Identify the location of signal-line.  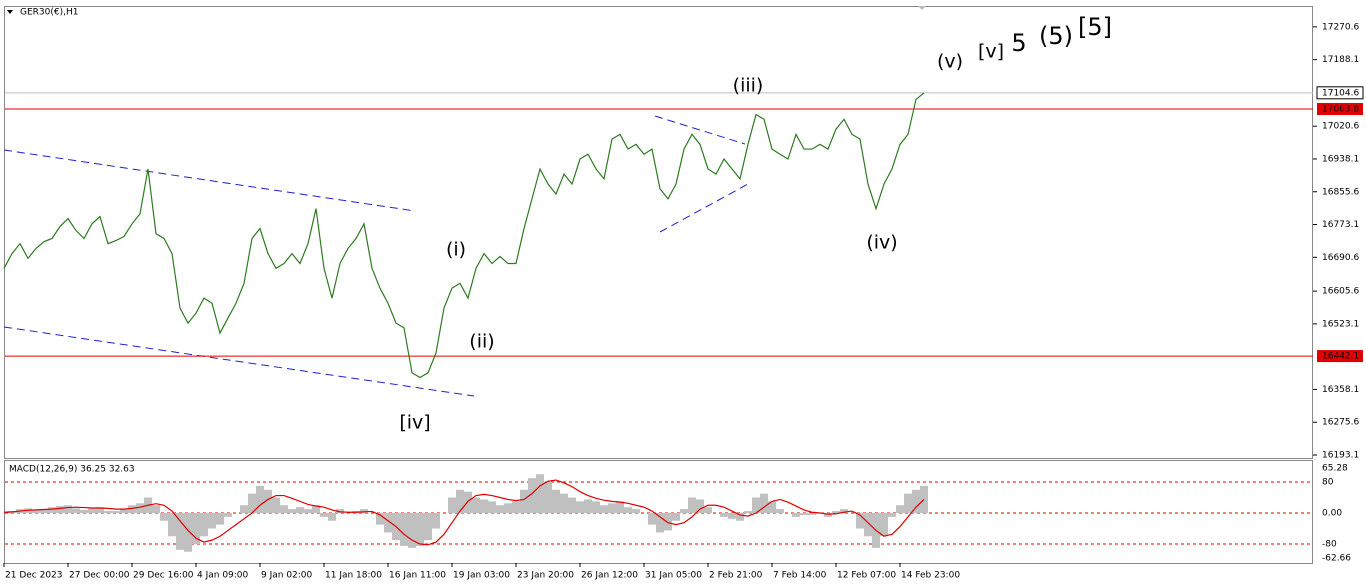
(464, 512).